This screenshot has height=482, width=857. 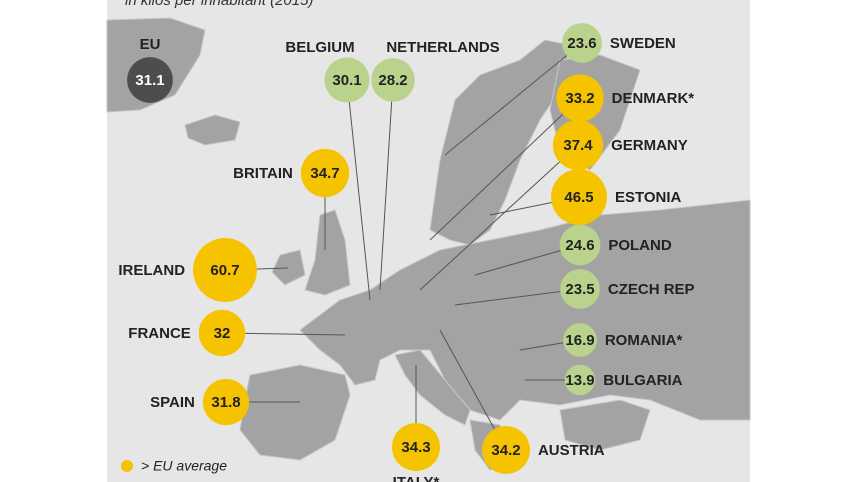 I want to click on value-label: 60.7, so click(x=224, y=270).